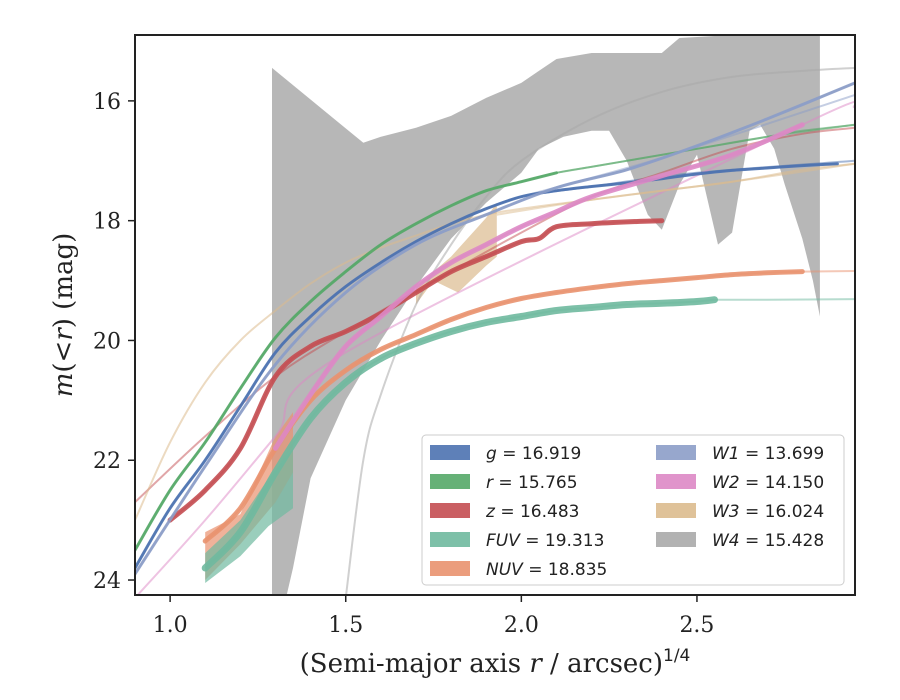 This screenshot has height=700, width=900. I want to click on y-axis-label-close: ) (mag), so click(64, 281).